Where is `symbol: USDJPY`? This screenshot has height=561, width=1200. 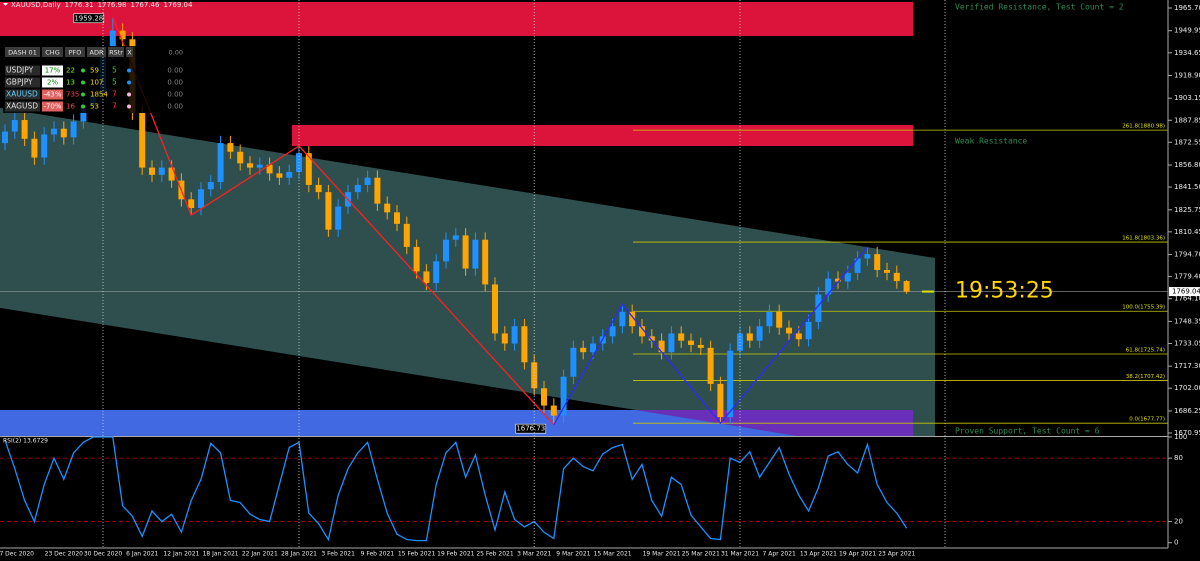
symbol: USDJPY is located at coordinates (20, 70).